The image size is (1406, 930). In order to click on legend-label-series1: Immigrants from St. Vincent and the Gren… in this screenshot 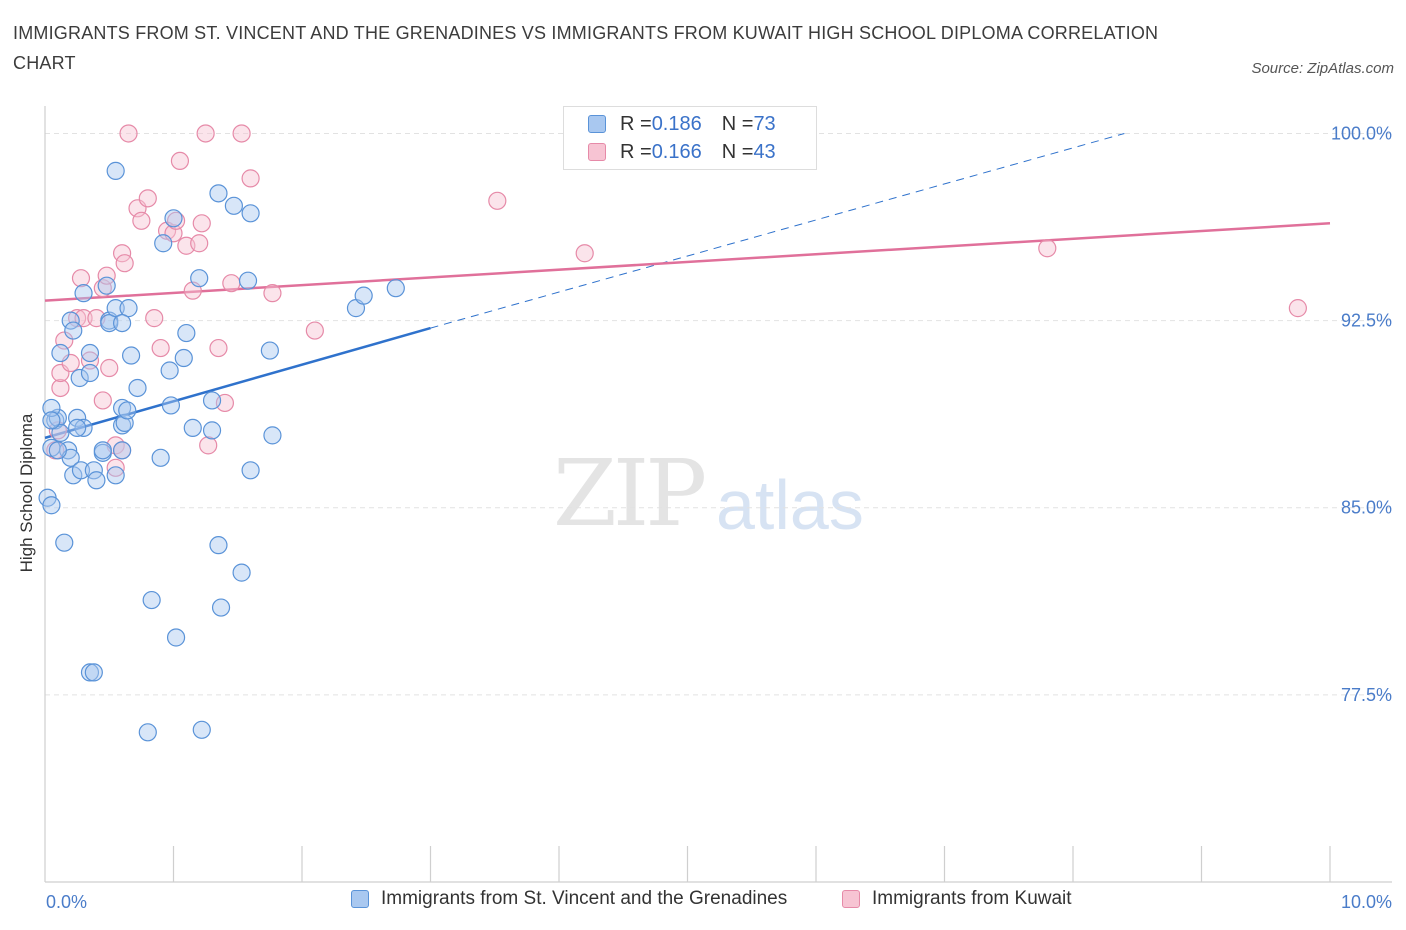, I will do `click(584, 898)`.